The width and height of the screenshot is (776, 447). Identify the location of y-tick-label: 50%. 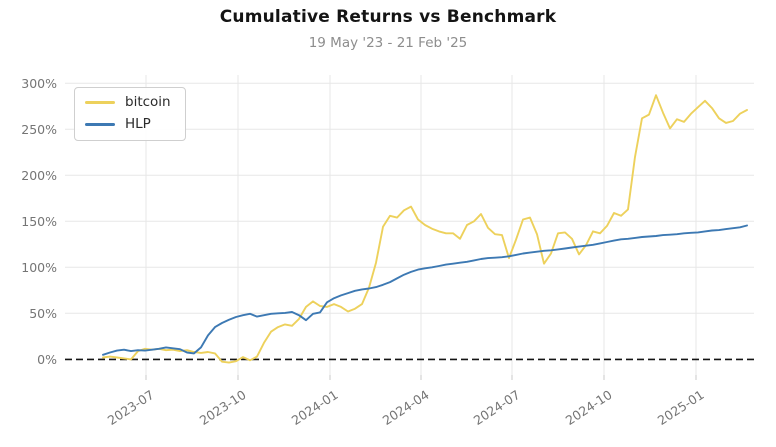
(43, 313).